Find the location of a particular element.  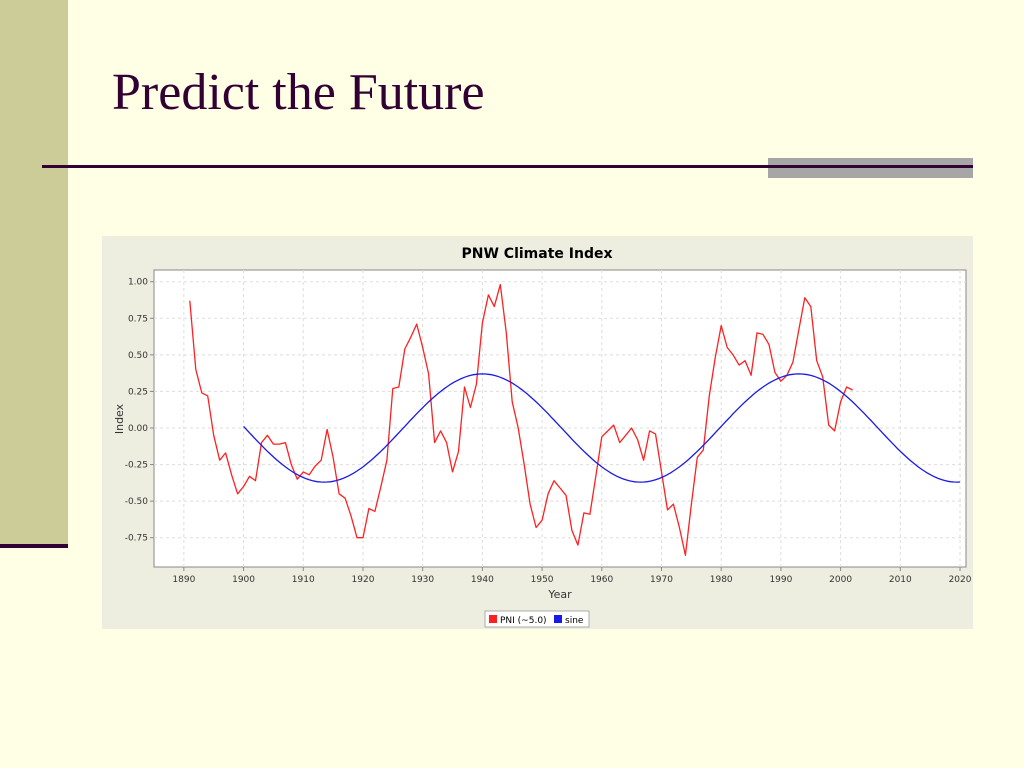

chart-legend: PNI (~5.0) sine is located at coordinates (537, 619).